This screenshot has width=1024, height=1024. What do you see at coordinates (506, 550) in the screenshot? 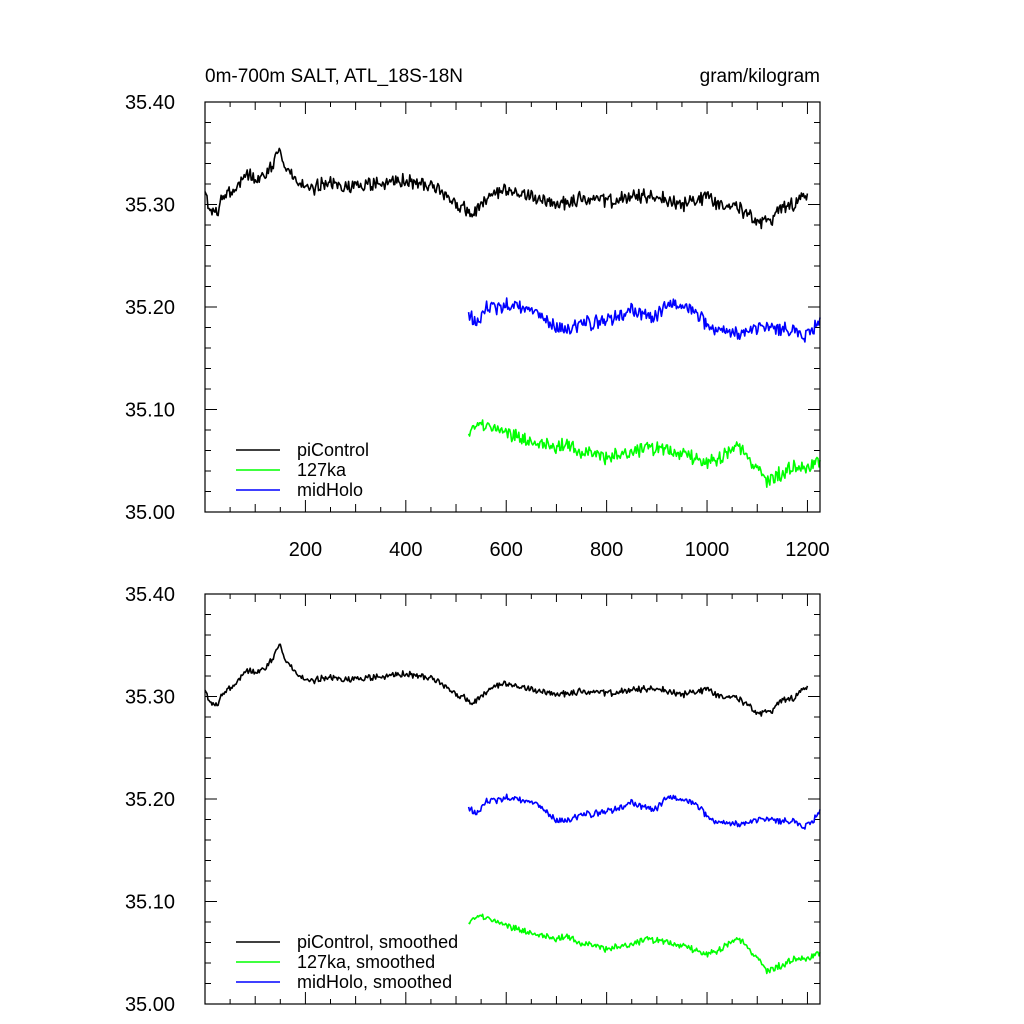
I see `x-tick-label: 600` at bounding box center [506, 550].